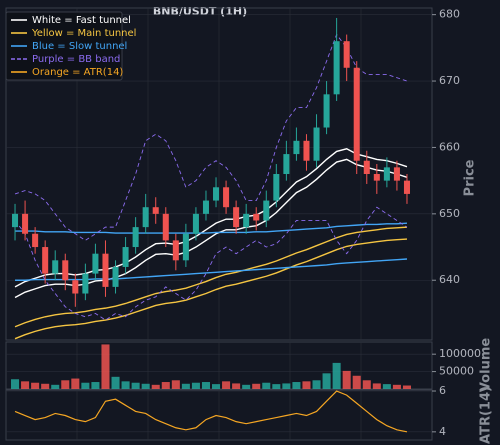  I want to click on volume-axis-label: Volume, so click(486, 365).